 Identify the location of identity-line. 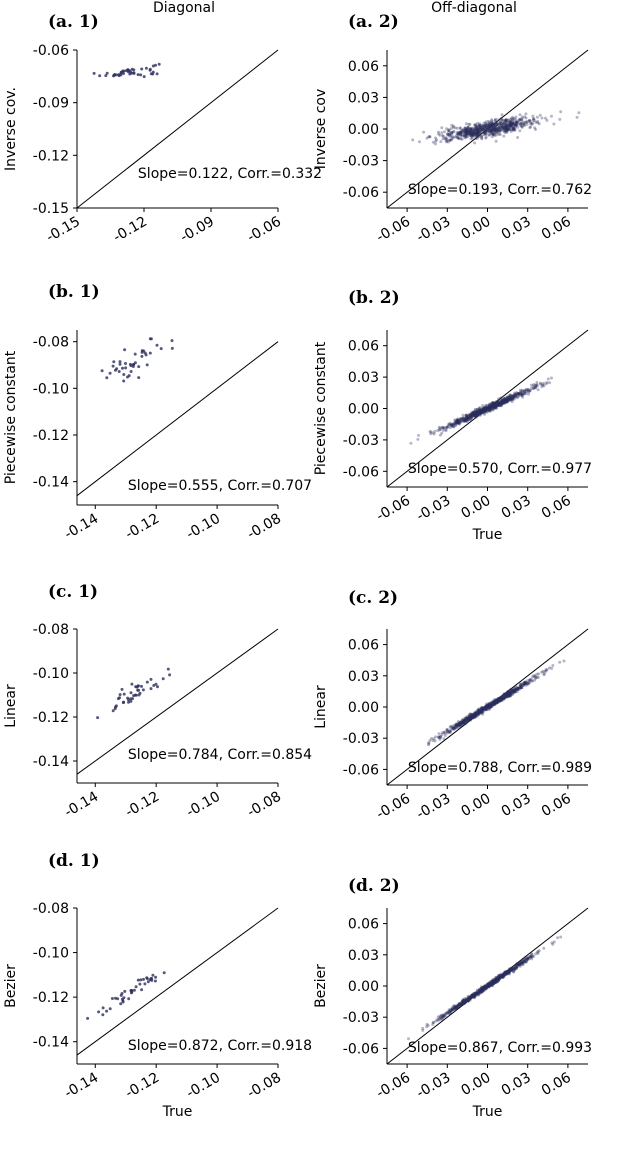
(487, 986).